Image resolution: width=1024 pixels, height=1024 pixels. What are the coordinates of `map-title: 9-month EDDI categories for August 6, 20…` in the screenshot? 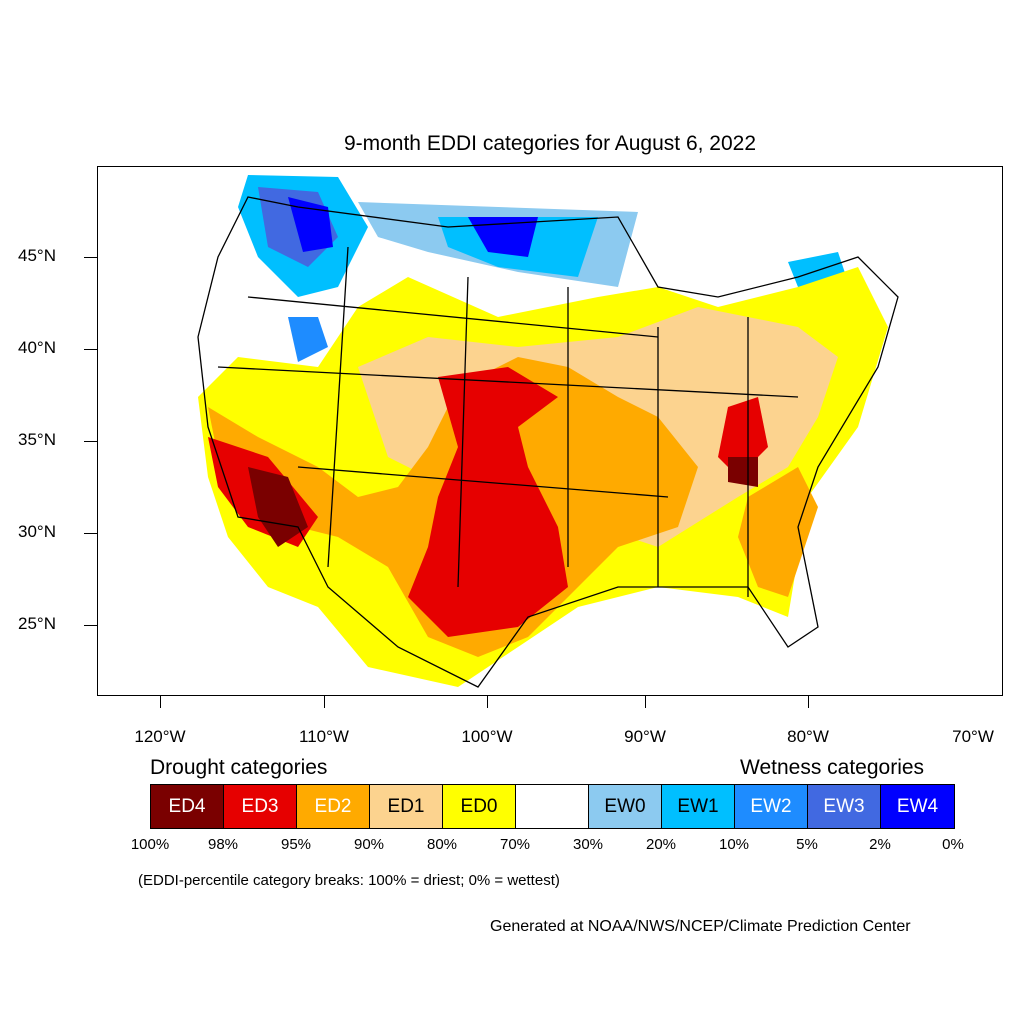 It's located at (550, 143).